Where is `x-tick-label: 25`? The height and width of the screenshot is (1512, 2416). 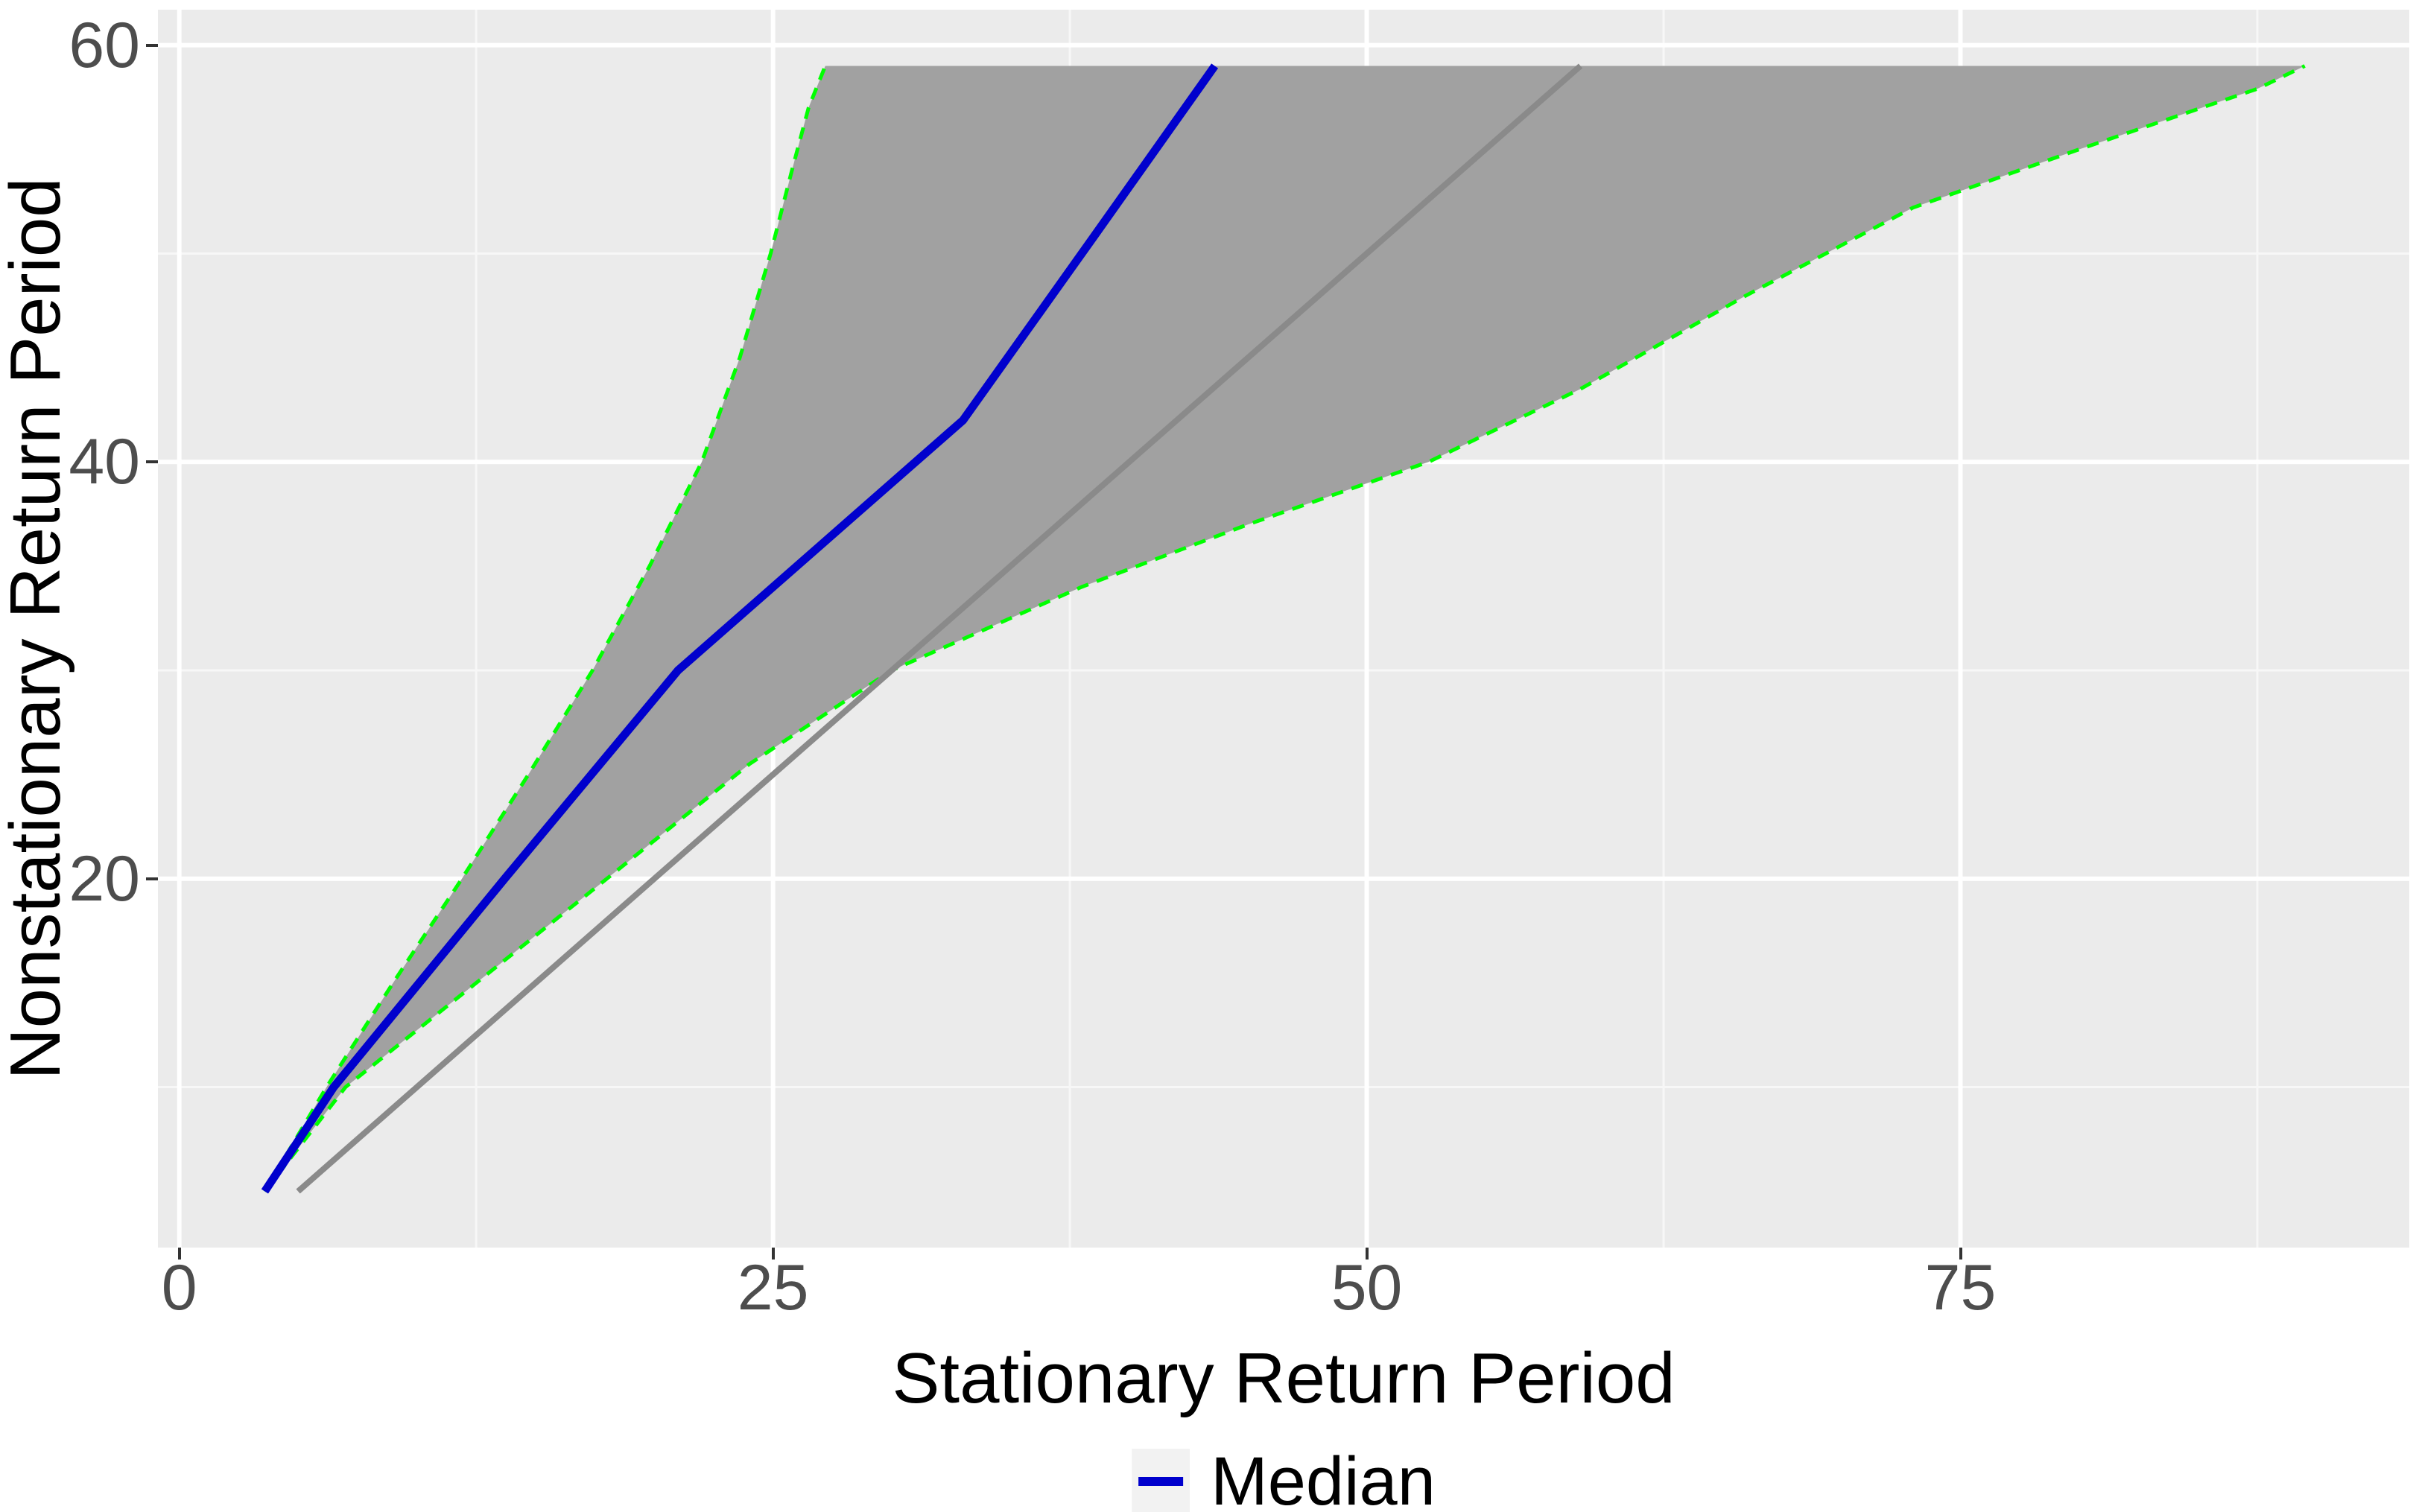
x-tick-label: 25 is located at coordinates (773, 1288).